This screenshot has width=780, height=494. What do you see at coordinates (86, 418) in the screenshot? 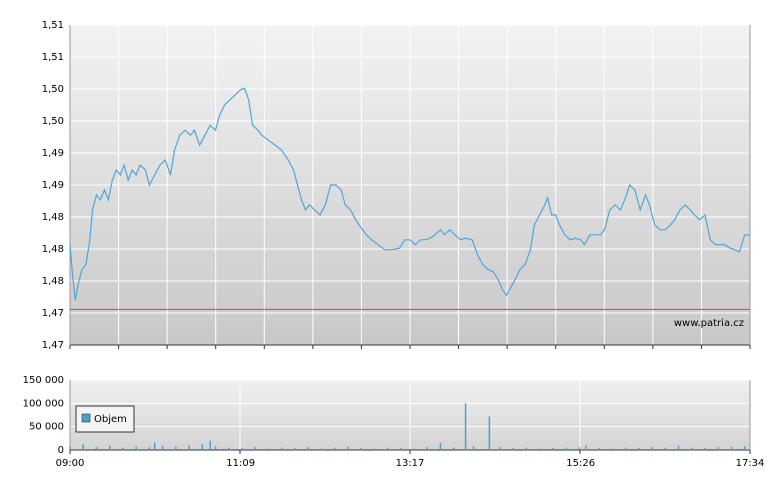
I see `legend-swatch` at bounding box center [86, 418].